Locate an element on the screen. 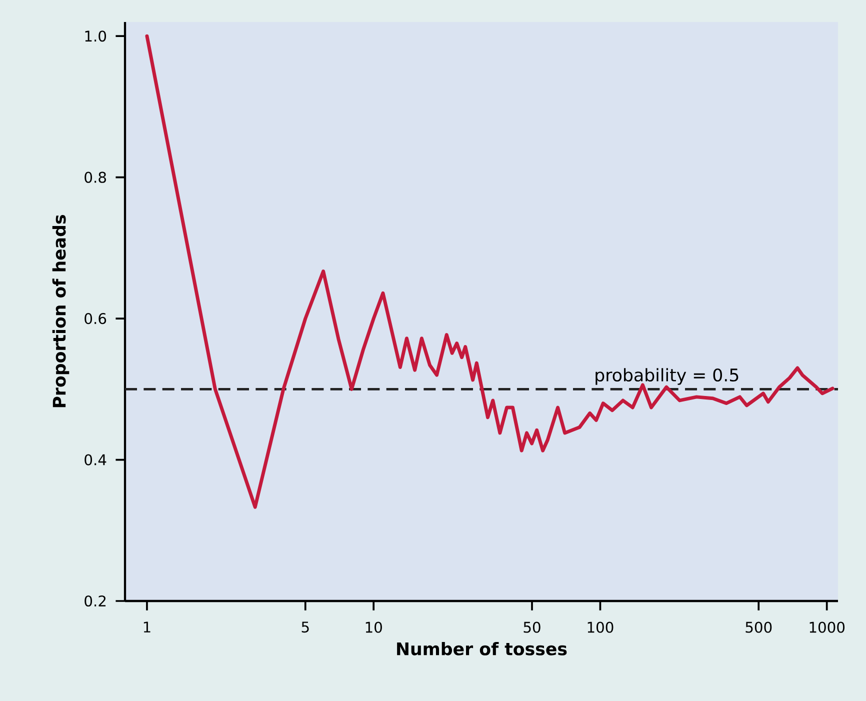 This screenshot has width=866, height=701. x-tick-label: 500 is located at coordinates (759, 627).